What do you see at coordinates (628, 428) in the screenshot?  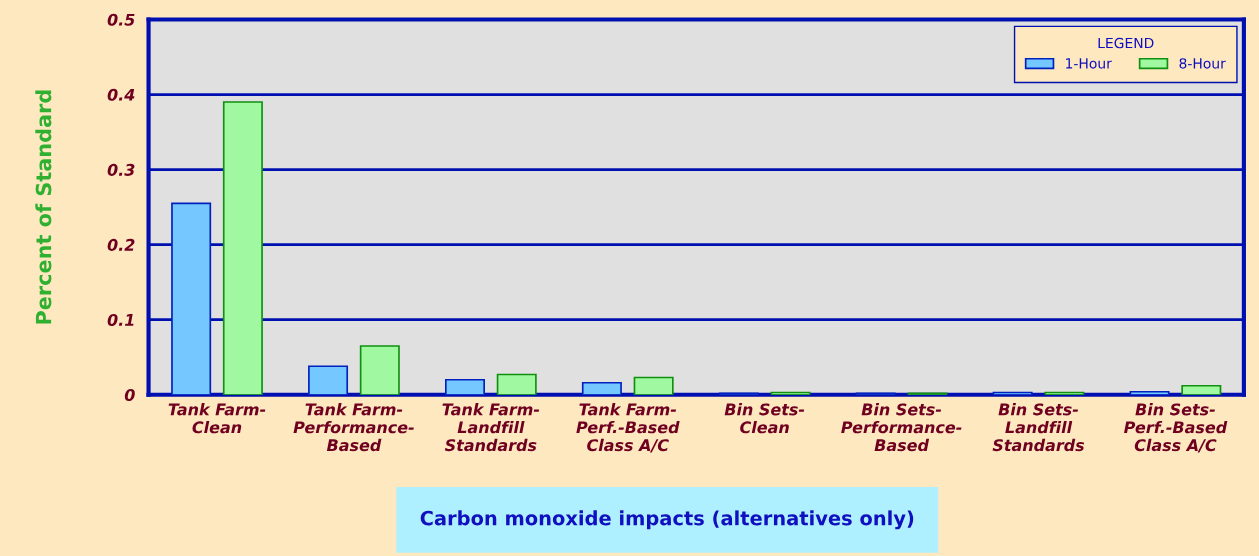 I see `x-tick-label: Tank Farm- Perf.-Based Class A/C` at bounding box center [628, 428].